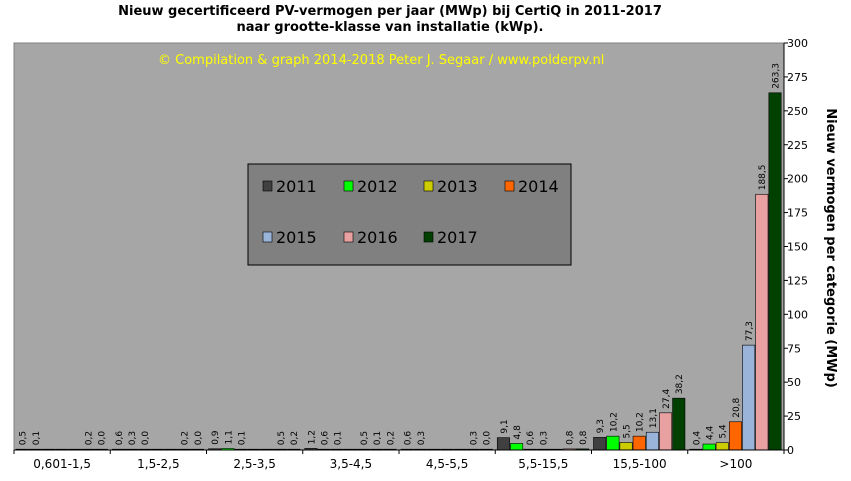  What do you see at coordinates (242, 438) in the screenshot?
I see `data-label-2013-2: 0,1` at bounding box center [242, 438].